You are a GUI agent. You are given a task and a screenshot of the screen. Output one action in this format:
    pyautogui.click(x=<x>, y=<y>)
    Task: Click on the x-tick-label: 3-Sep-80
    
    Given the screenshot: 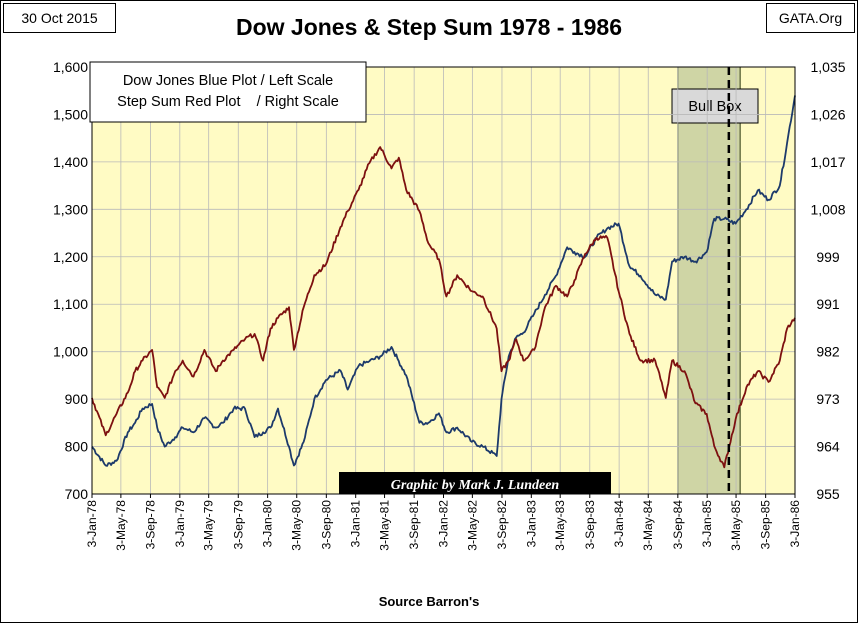 What is the action you would take?
    pyautogui.click(x=326, y=525)
    